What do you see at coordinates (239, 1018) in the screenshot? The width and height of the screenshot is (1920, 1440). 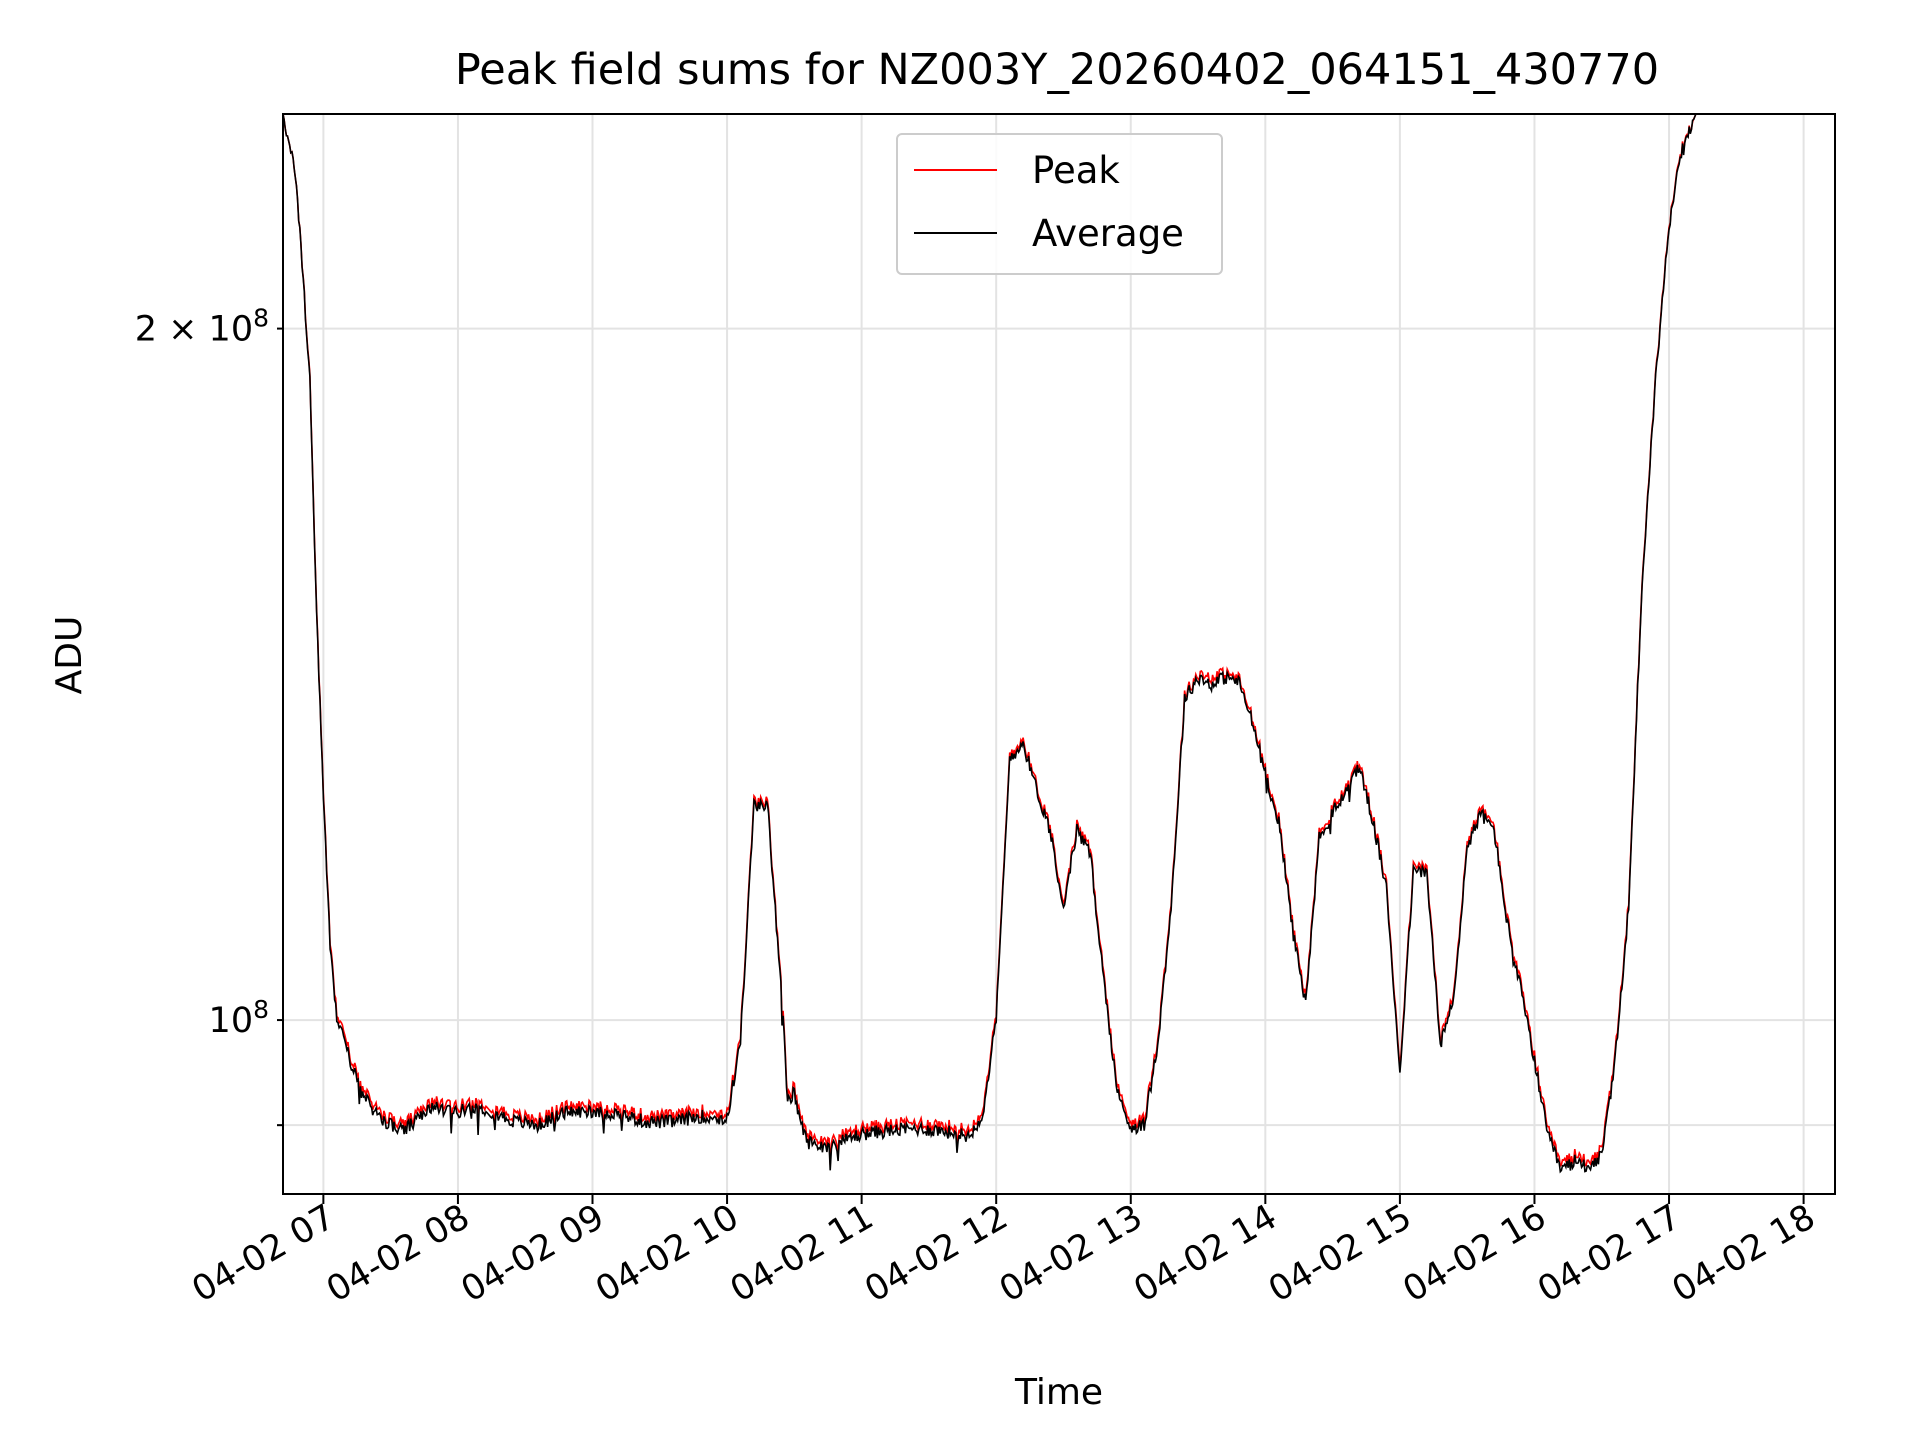 I see `y-tick-label: 108` at bounding box center [239, 1018].